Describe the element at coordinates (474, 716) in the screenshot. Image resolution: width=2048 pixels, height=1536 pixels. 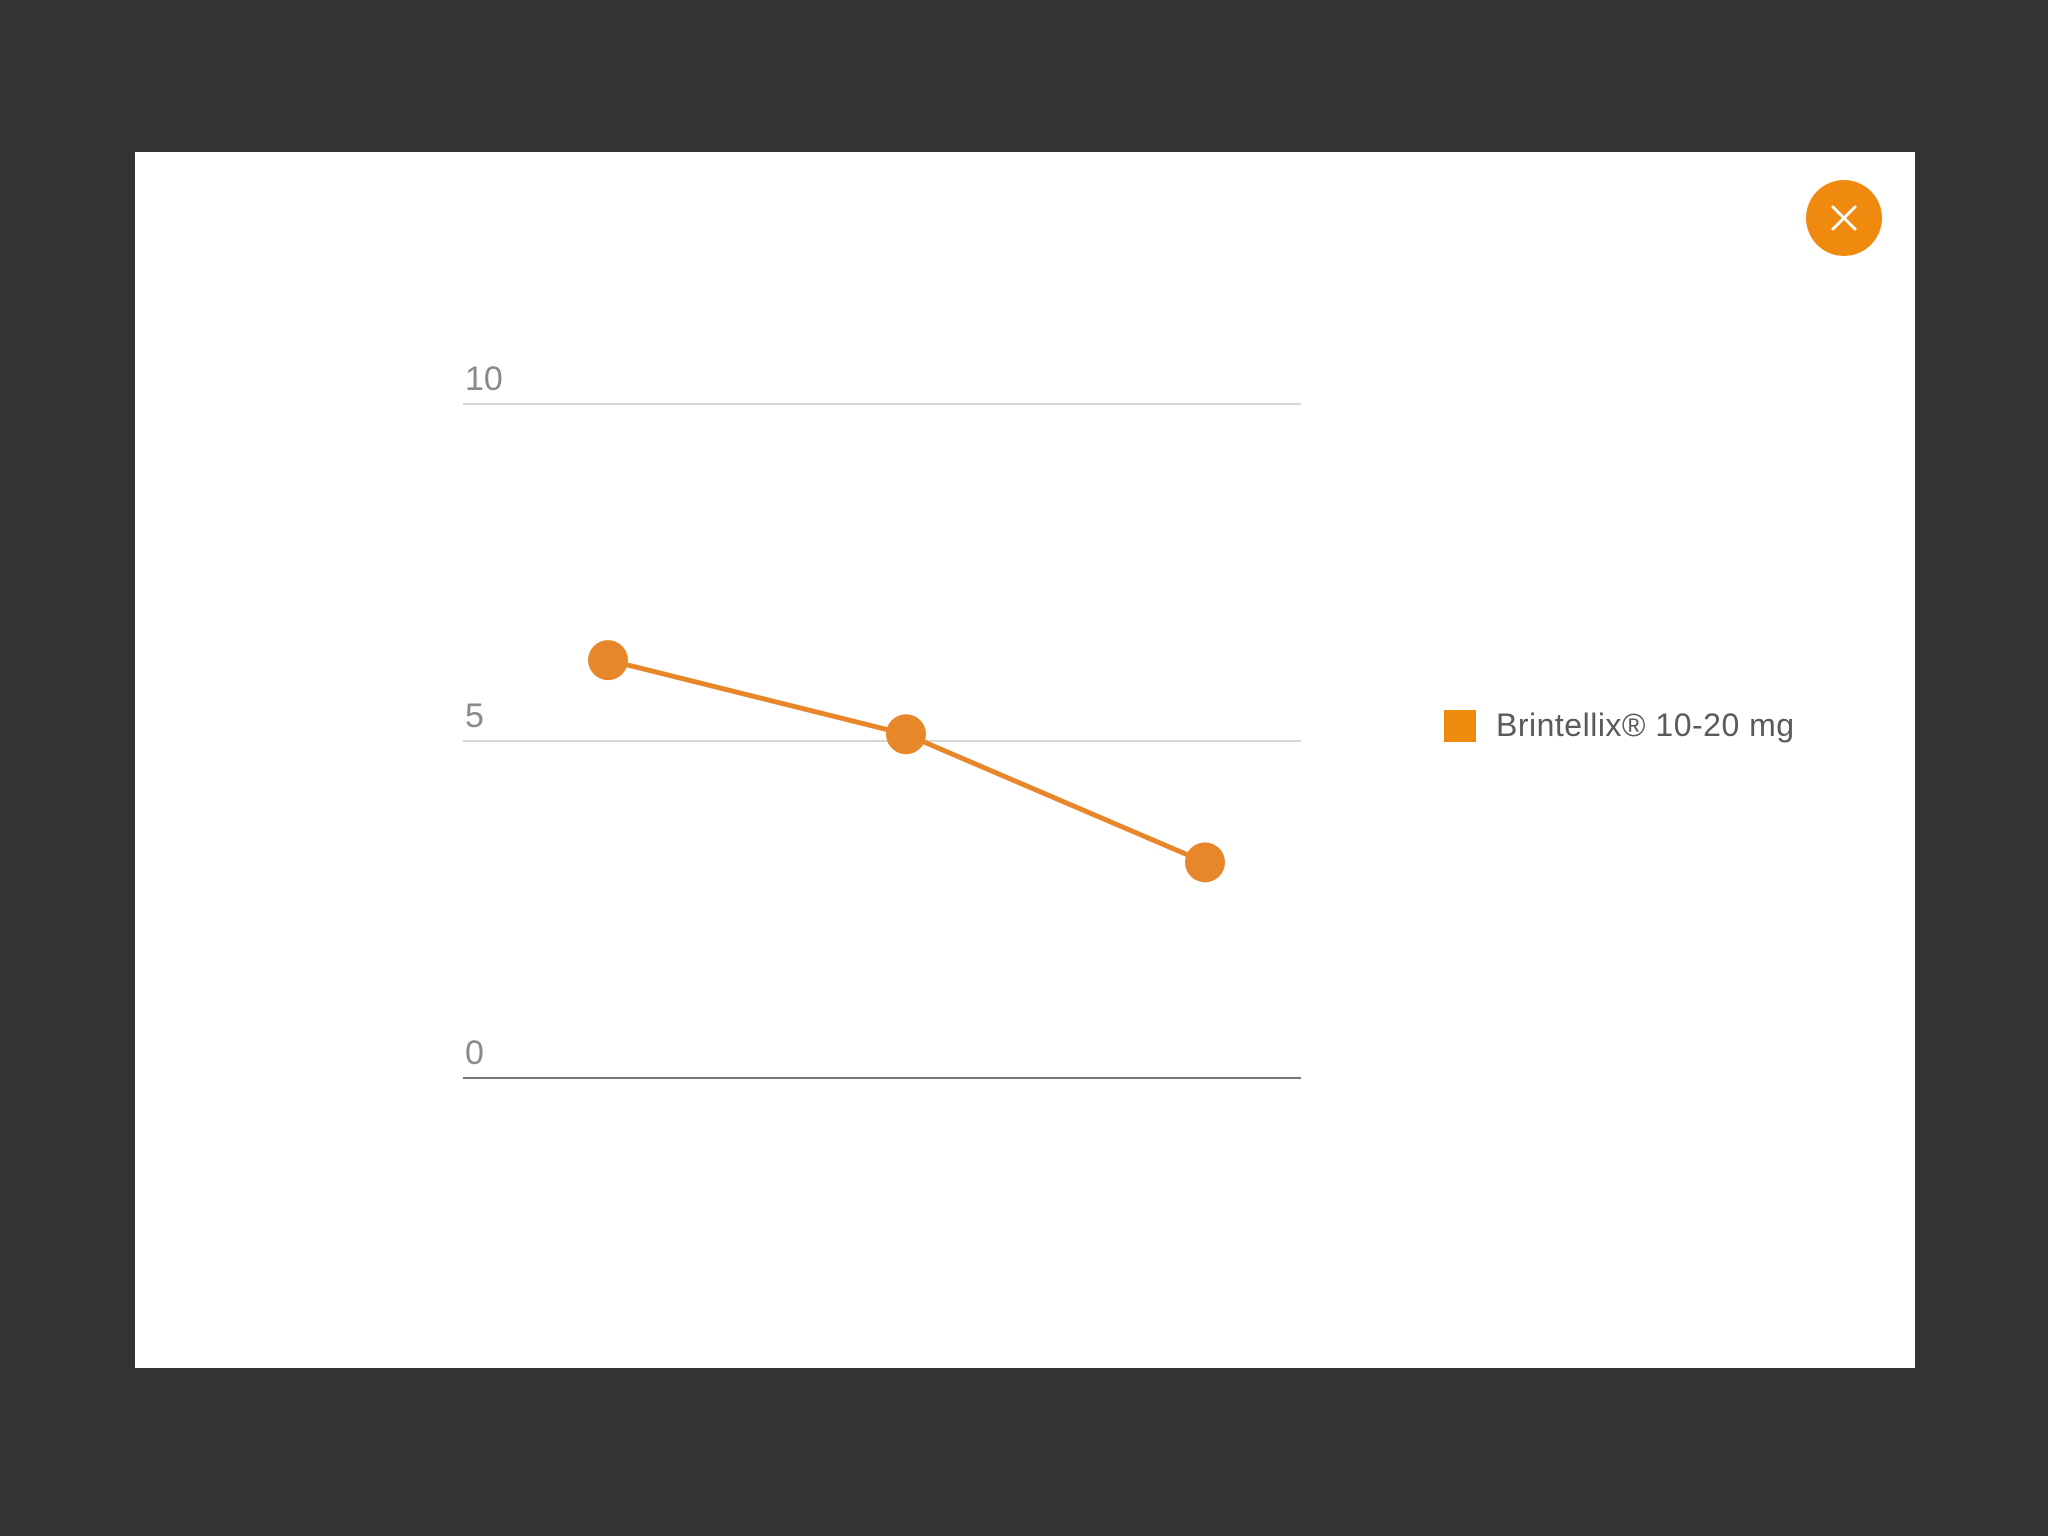
I see `y-tick-label: 5` at that location.